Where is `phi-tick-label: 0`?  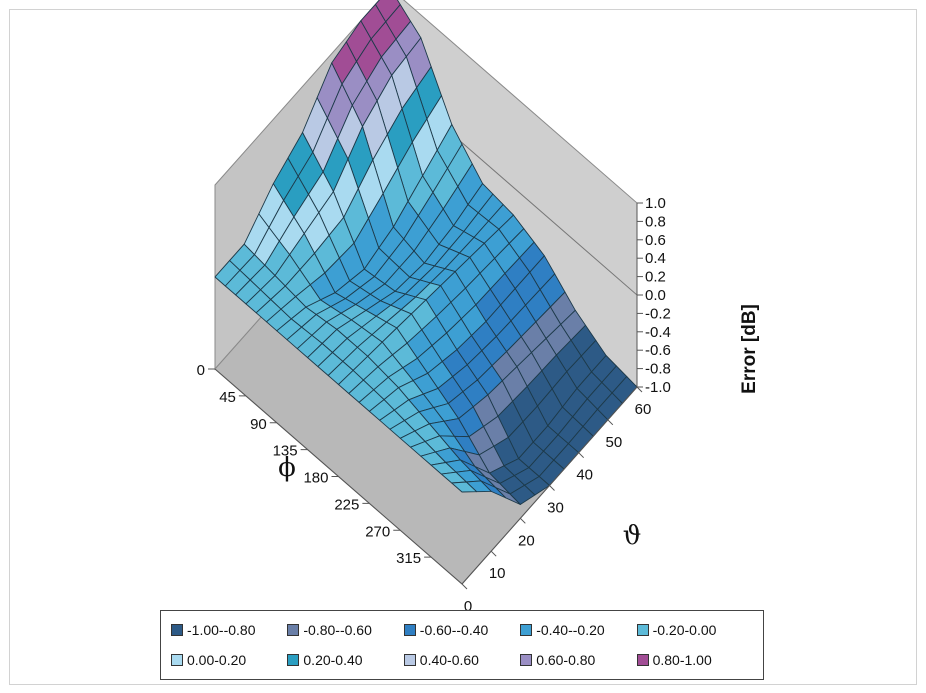
phi-tick-label: 0 is located at coordinates (201, 370).